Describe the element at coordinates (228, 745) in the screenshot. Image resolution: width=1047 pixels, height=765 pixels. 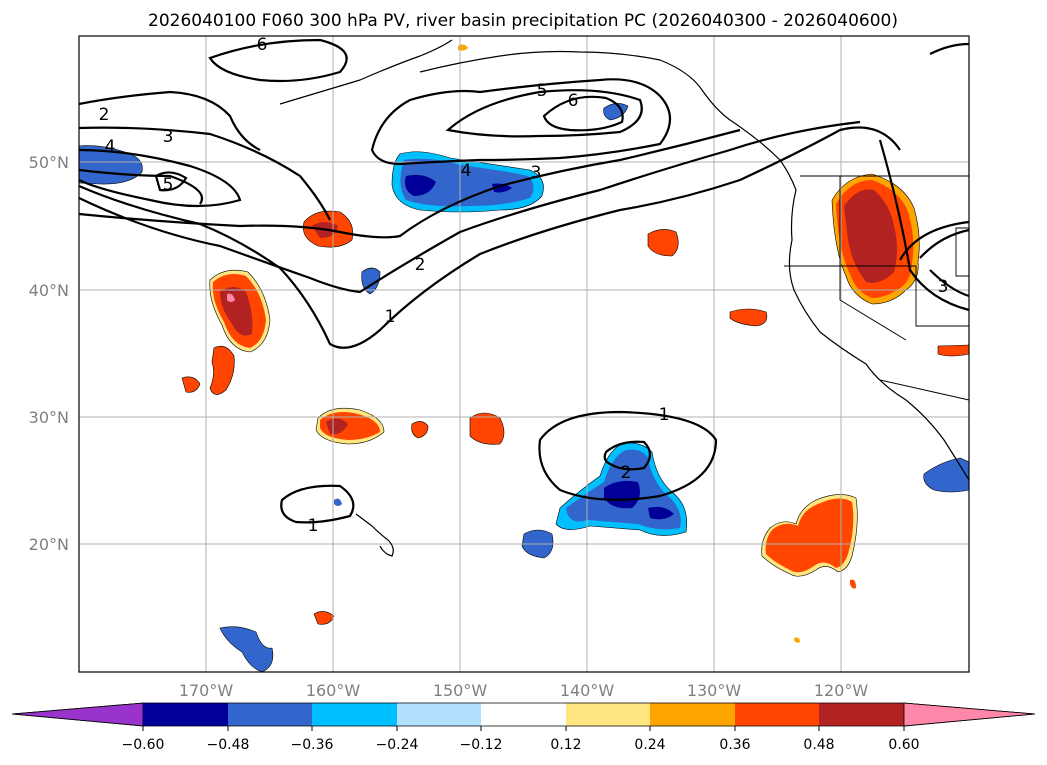
I see `colorbar-tick-label: −0.48` at that location.